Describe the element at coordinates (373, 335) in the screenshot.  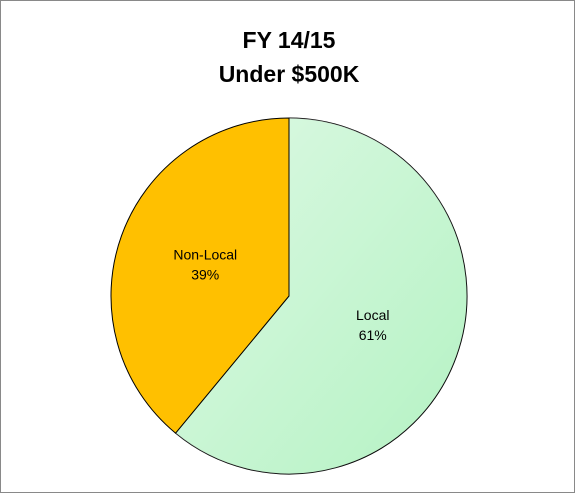
I see `slice-value-label: 61%` at that location.